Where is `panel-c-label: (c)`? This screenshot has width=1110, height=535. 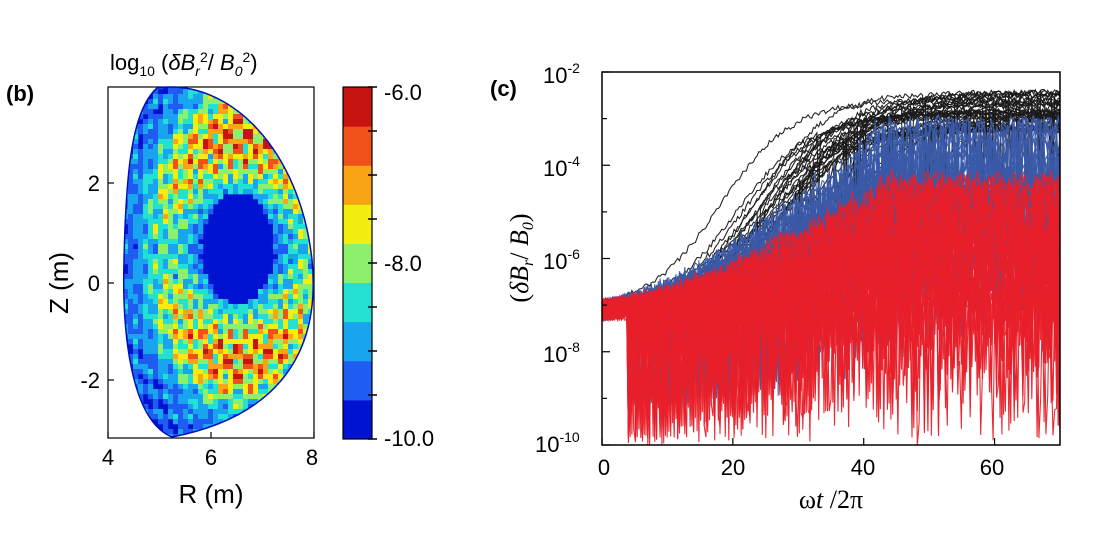
panel-c-label: (c) is located at coordinates (503, 88).